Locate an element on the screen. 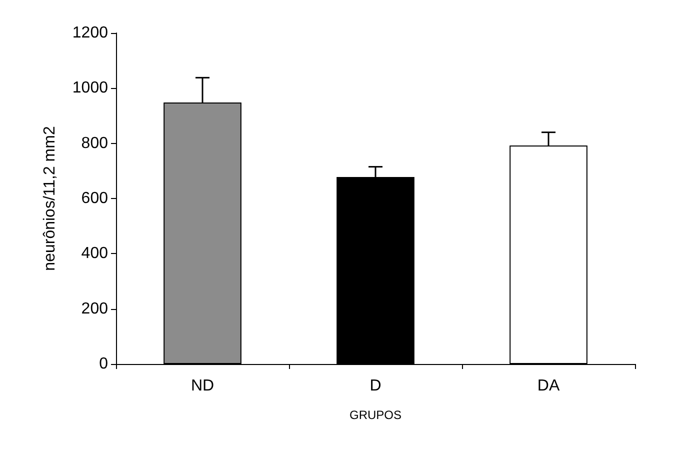  y-tick-label: 800 is located at coordinates (94, 143).